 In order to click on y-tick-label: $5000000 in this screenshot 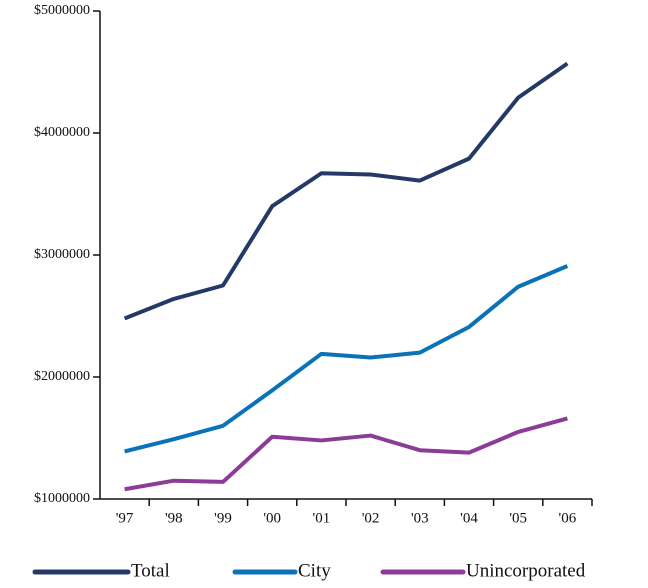, I will do `click(62, 10)`.